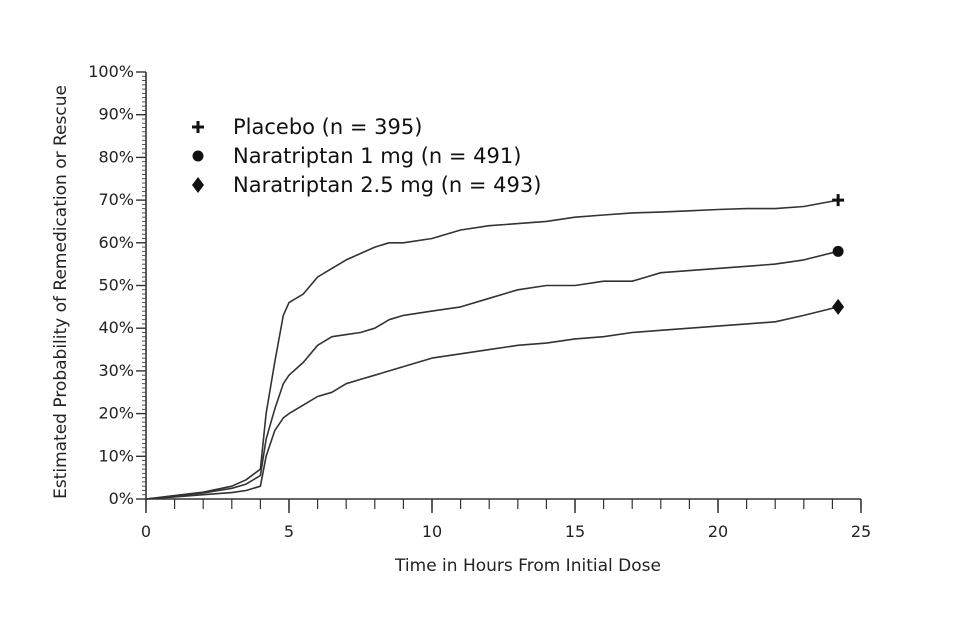 This screenshot has height=644, width=976. I want to click on y-tick-label: 0%, so click(121, 498).